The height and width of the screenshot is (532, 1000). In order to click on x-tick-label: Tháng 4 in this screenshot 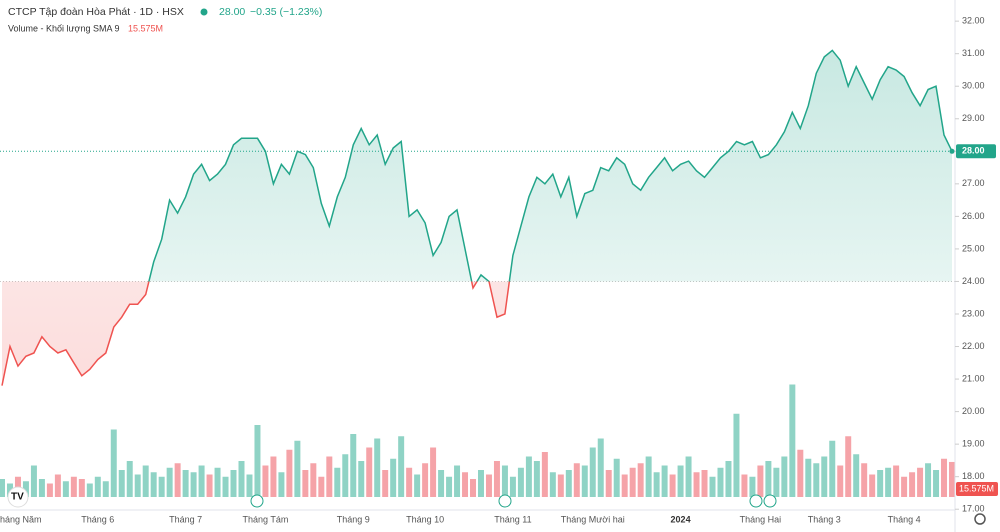, I will do `click(904, 519)`.